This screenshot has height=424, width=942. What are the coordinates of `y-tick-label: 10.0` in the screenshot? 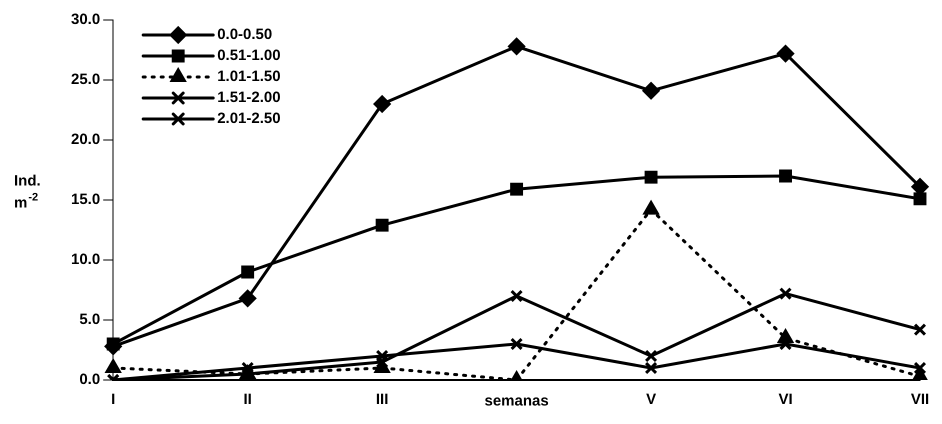 It's located at (85, 259).